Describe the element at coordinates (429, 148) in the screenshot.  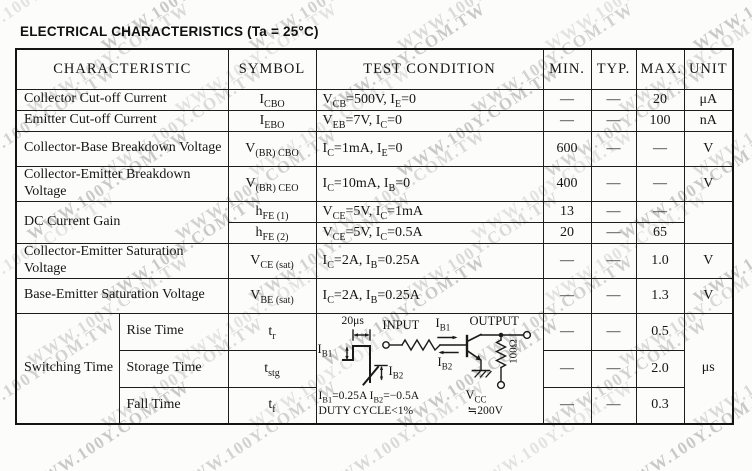
I see `cb-breakdown-condition: IC=1mA, IE=0` at that location.